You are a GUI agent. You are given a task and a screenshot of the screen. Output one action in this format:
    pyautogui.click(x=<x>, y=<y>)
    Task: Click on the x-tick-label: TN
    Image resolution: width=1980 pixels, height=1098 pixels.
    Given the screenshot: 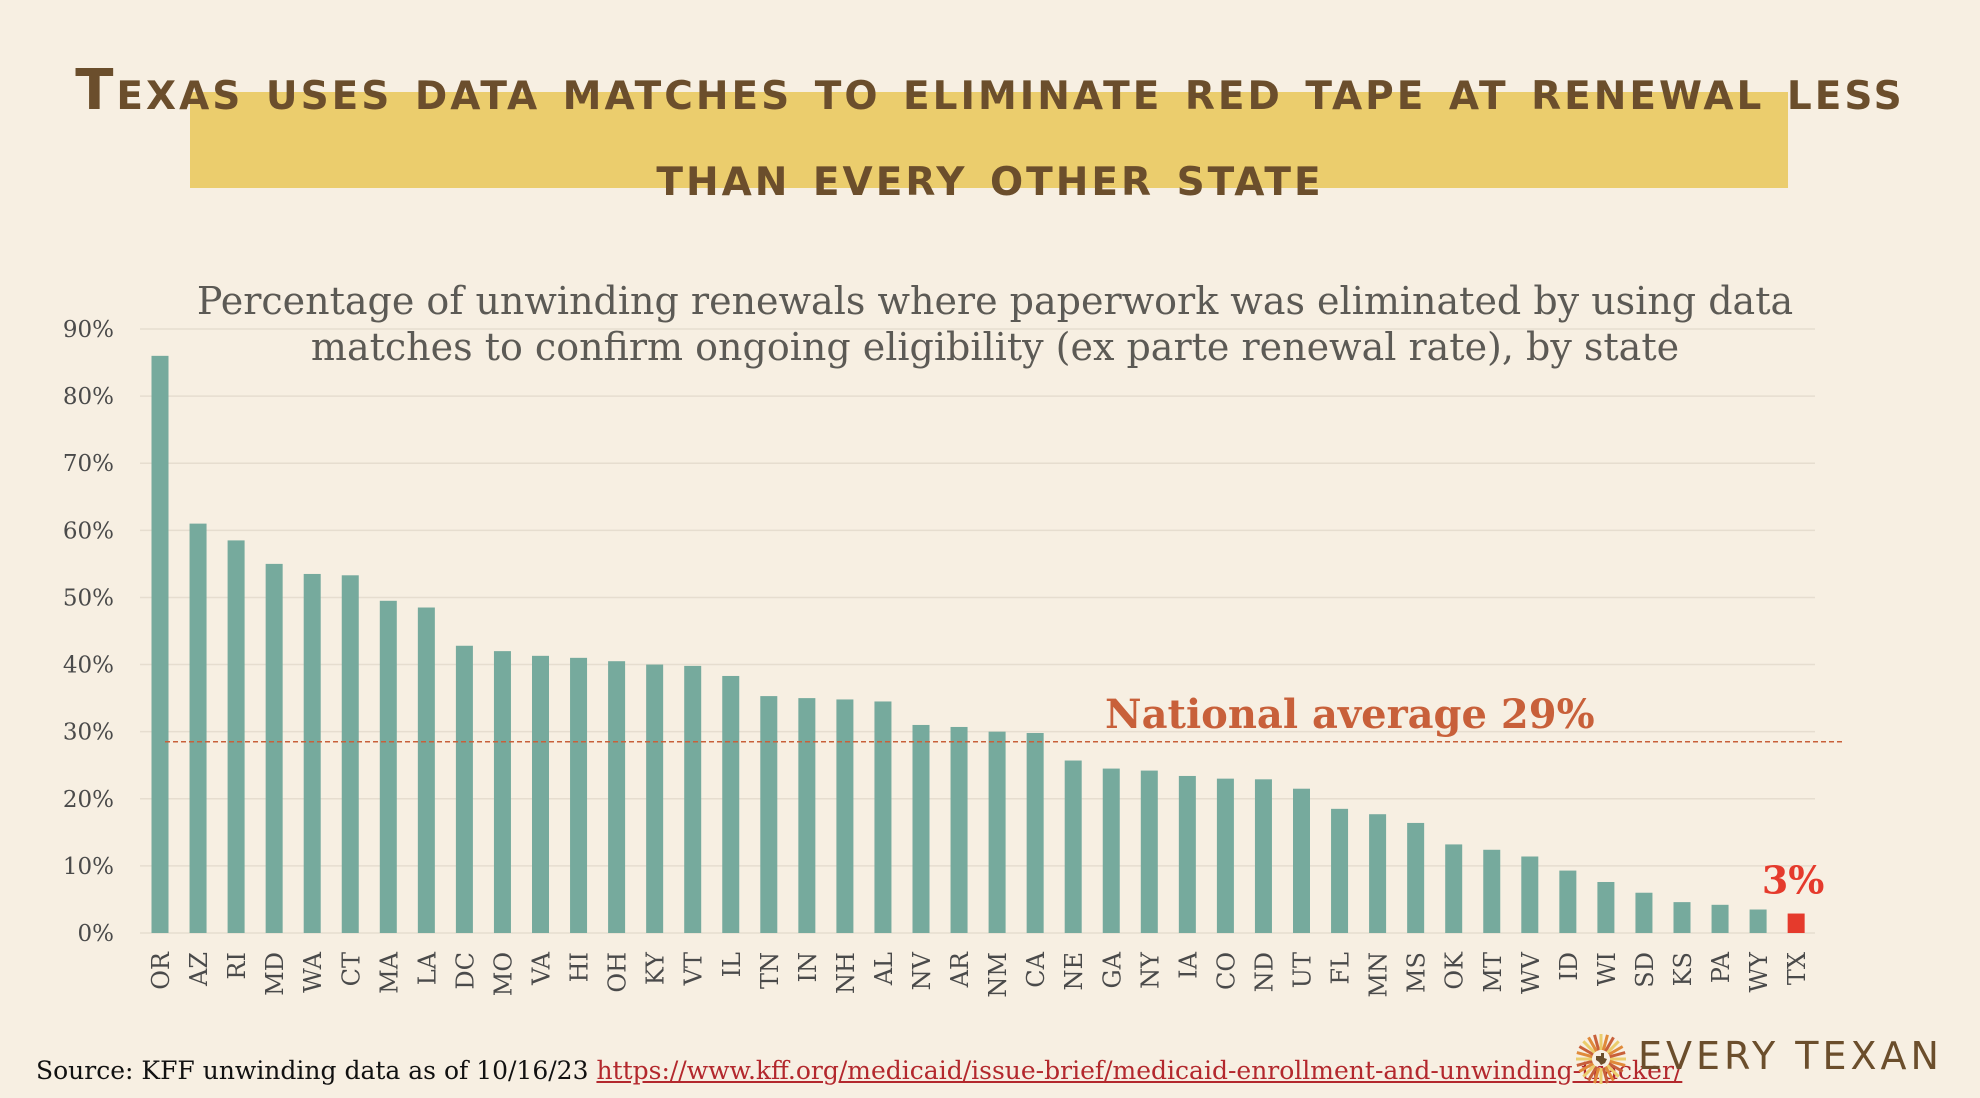 What is the action you would take?
    pyautogui.click(x=770, y=970)
    